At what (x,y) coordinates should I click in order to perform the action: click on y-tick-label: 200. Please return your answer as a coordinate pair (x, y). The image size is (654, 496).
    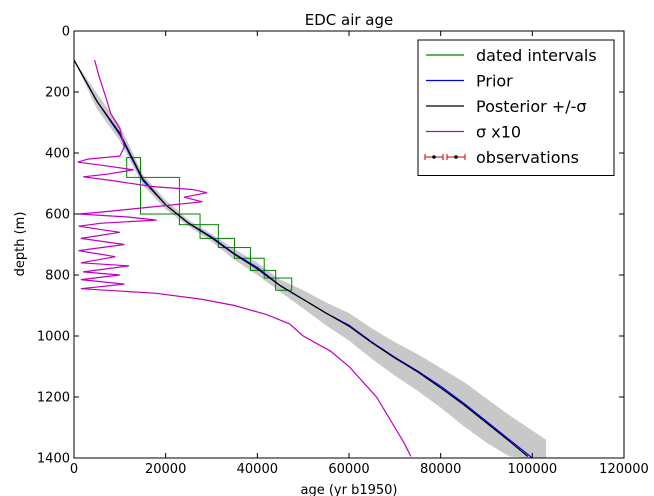
    Looking at the image, I should click on (57, 93).